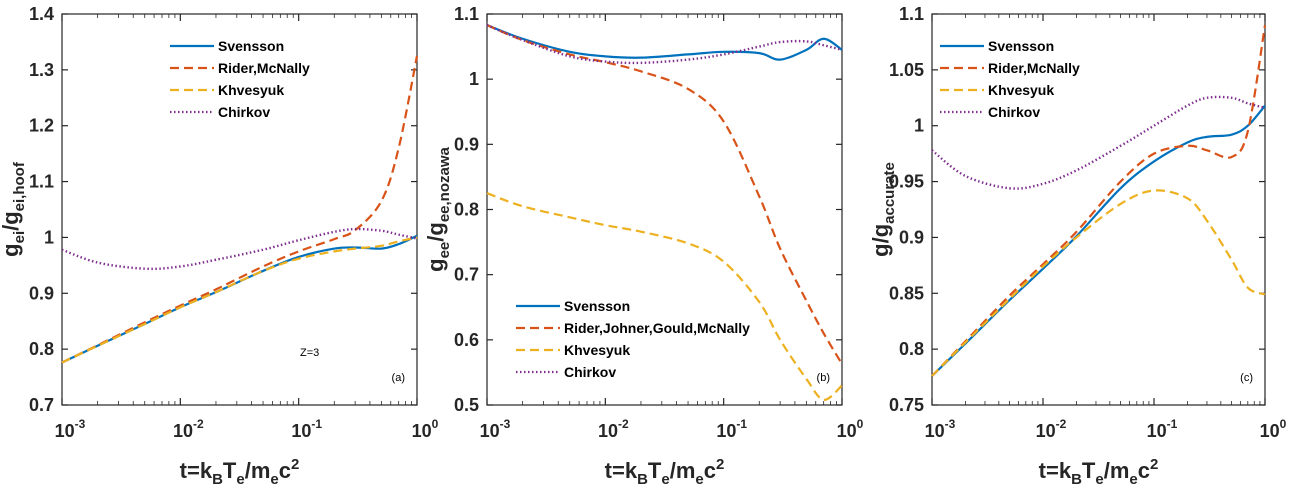  Describe the element at coordinates (823, 378) in the screenshot. I see `panel-tag: (b)` at that location.